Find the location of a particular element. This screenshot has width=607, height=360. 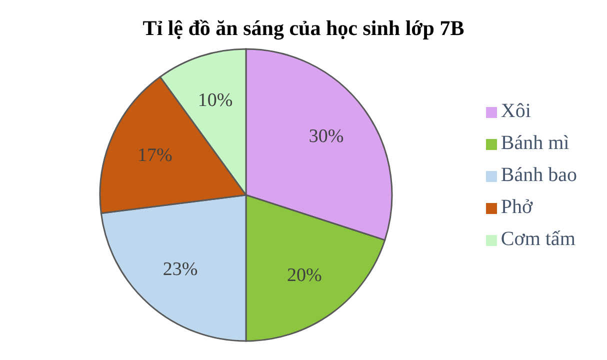

data-label: 10% is located at coordinates (215, 101).